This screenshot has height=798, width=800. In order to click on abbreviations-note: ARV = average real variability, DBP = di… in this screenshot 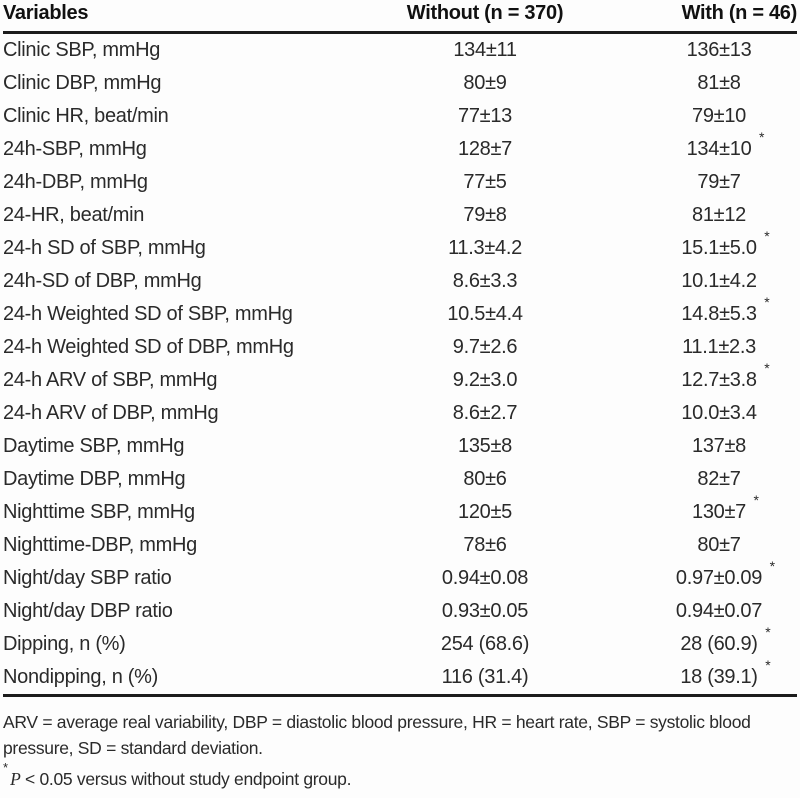, I will do `click(377, 735)`.